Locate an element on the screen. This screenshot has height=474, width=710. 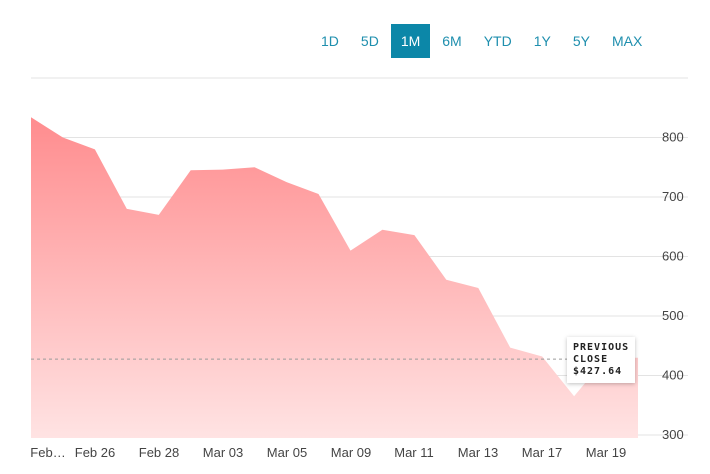
previous-close-value: $427.64 is located at coordinates (598, 372).